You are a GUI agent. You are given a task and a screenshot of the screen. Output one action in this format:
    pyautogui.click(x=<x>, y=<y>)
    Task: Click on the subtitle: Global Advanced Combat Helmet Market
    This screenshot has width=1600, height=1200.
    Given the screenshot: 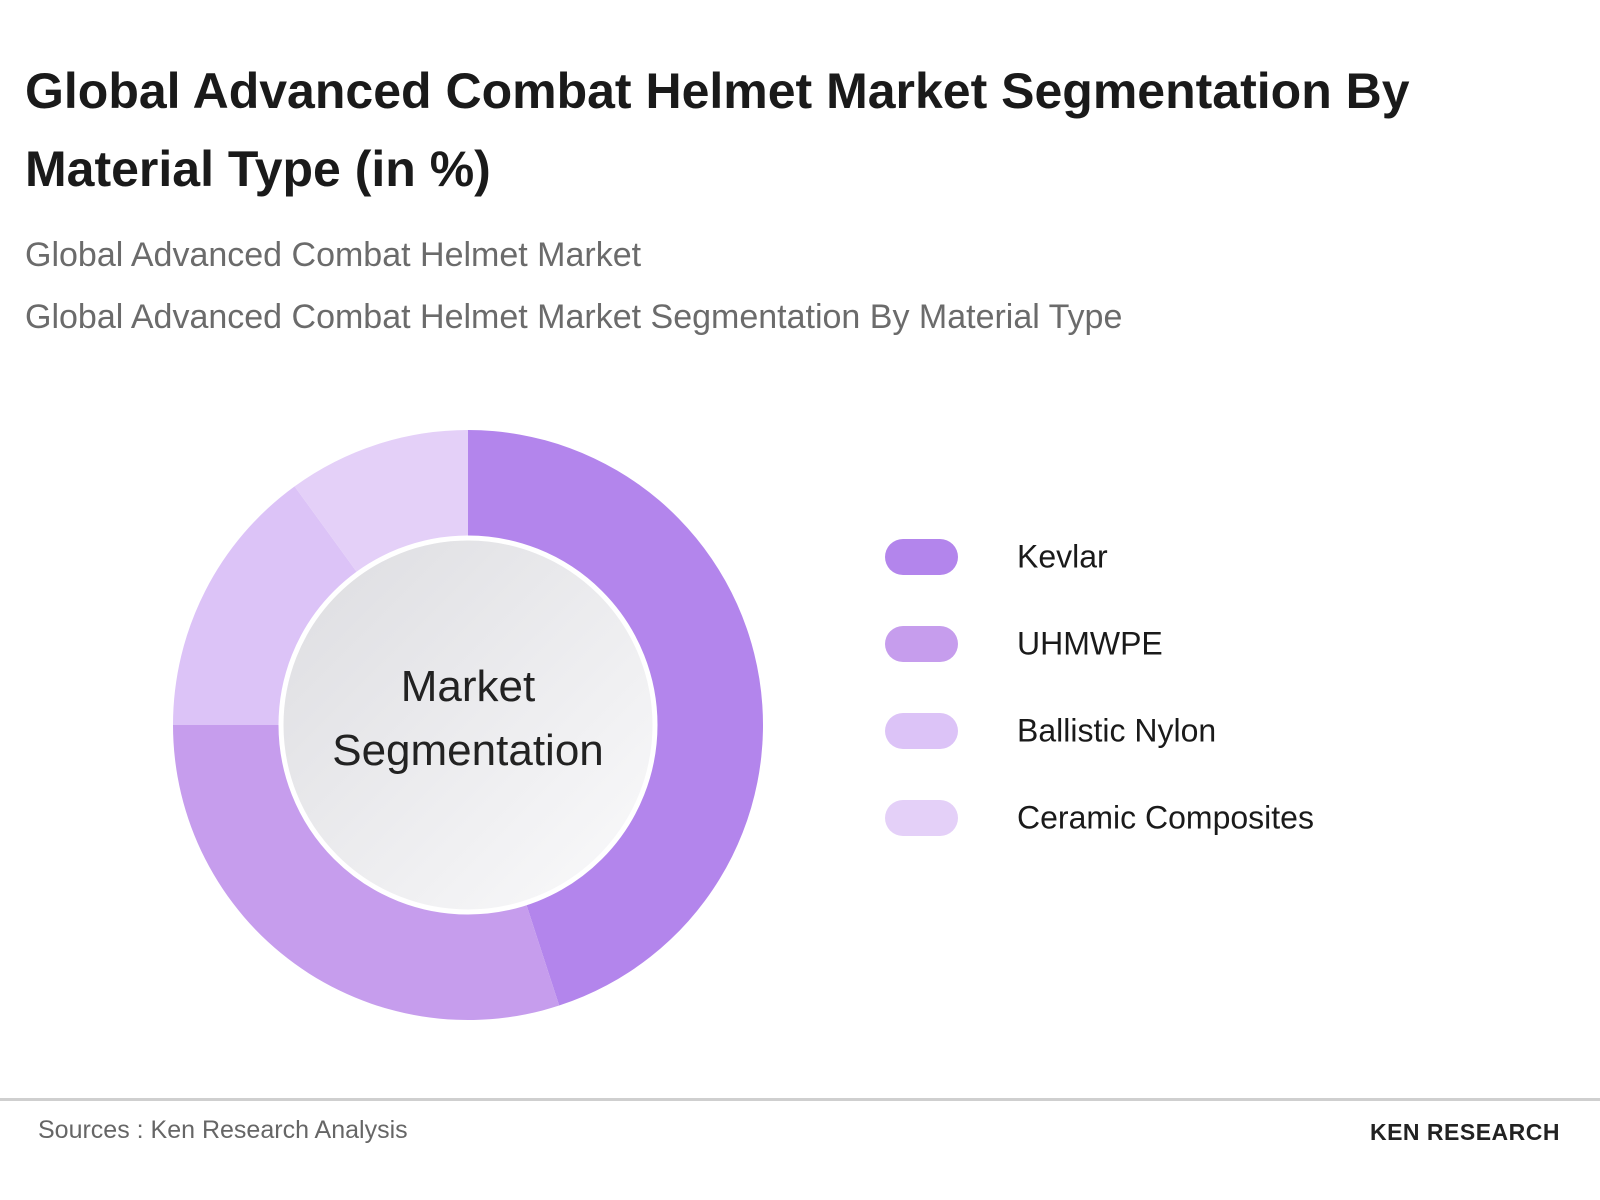 What is the action you would take?
    pyautogui.click(x=333, y=255)
    